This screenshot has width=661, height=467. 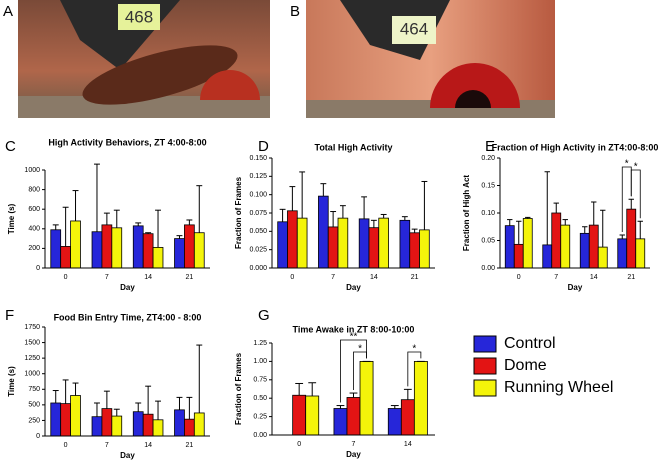 I want to click on y-tick-label: 0, so click(x=38, y=436).